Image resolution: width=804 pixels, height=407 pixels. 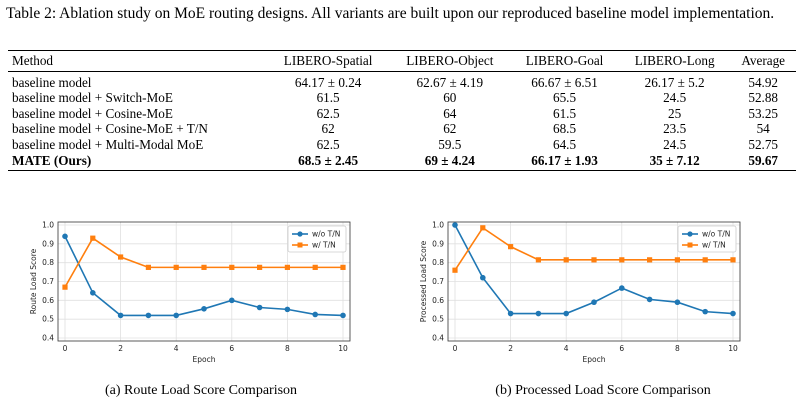 What do you see at coordinates (33, 60) in the screenshot?
I see `header-method: Method` at bounding box center [33, 60].